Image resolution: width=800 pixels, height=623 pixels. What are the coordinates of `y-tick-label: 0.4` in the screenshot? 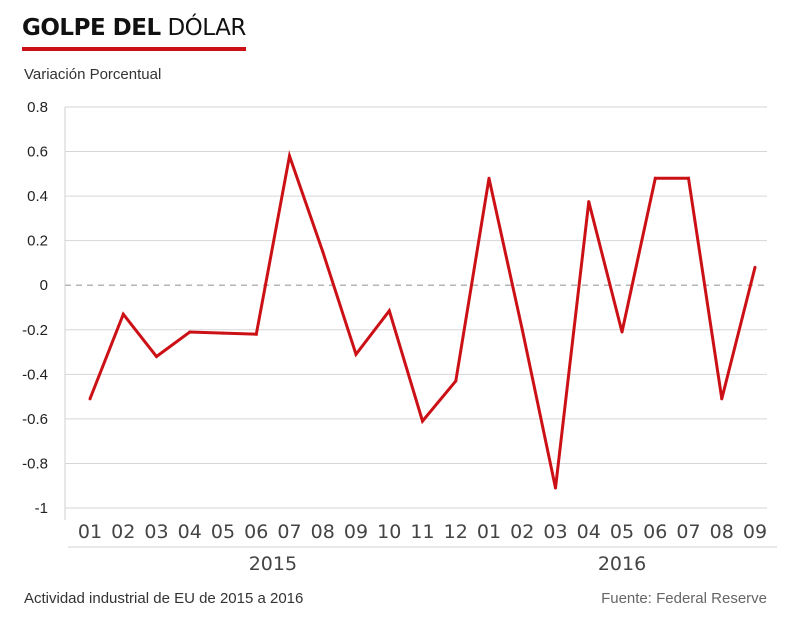 It's located at (37, 196).